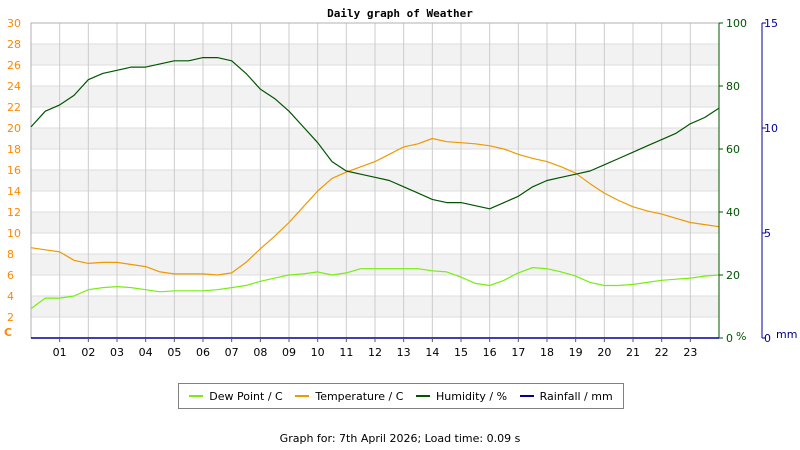  I want to click on humidity-tick-label: 0, so click(729, 338).